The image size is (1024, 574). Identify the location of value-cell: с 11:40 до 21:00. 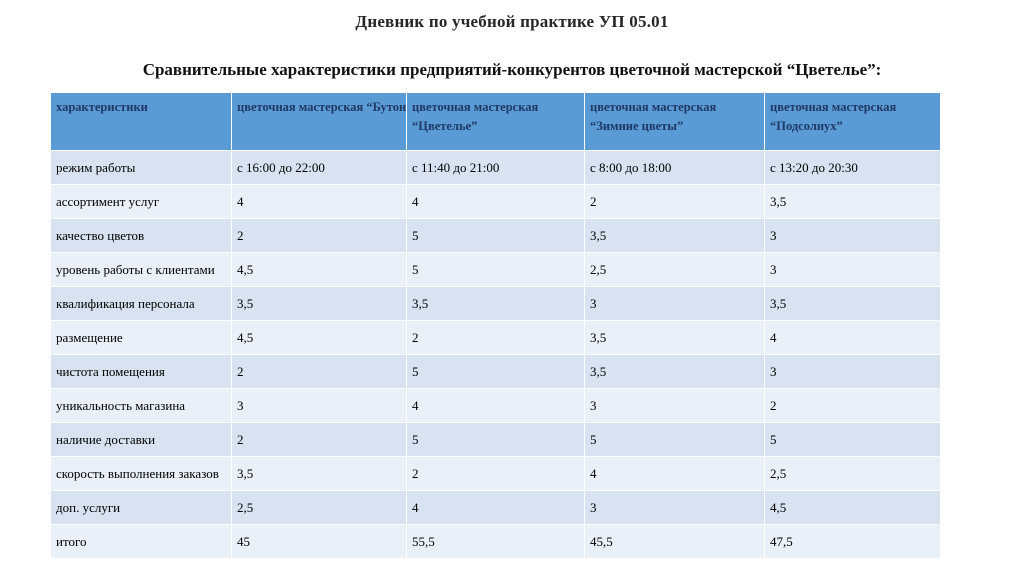
(495, 167).